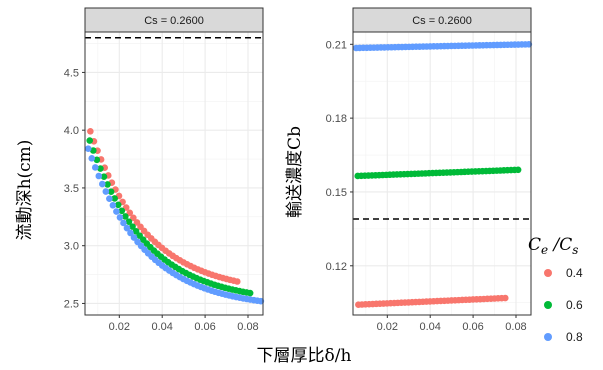  Describe the element at coordinates (204, 327) in the screenshot. I see `left-x-tick-label: 0.06` at that location.